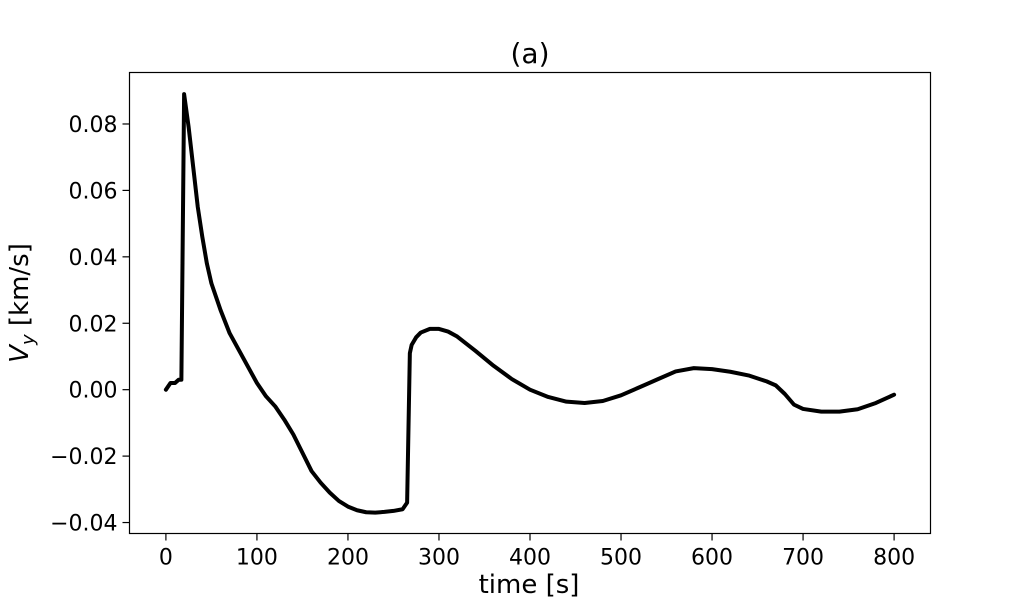 This screenshot has width=1033, height=600. Describe the element at coordinates (529, 585) in the screenshot. I see `x-axis-label: time [s]` at that location.